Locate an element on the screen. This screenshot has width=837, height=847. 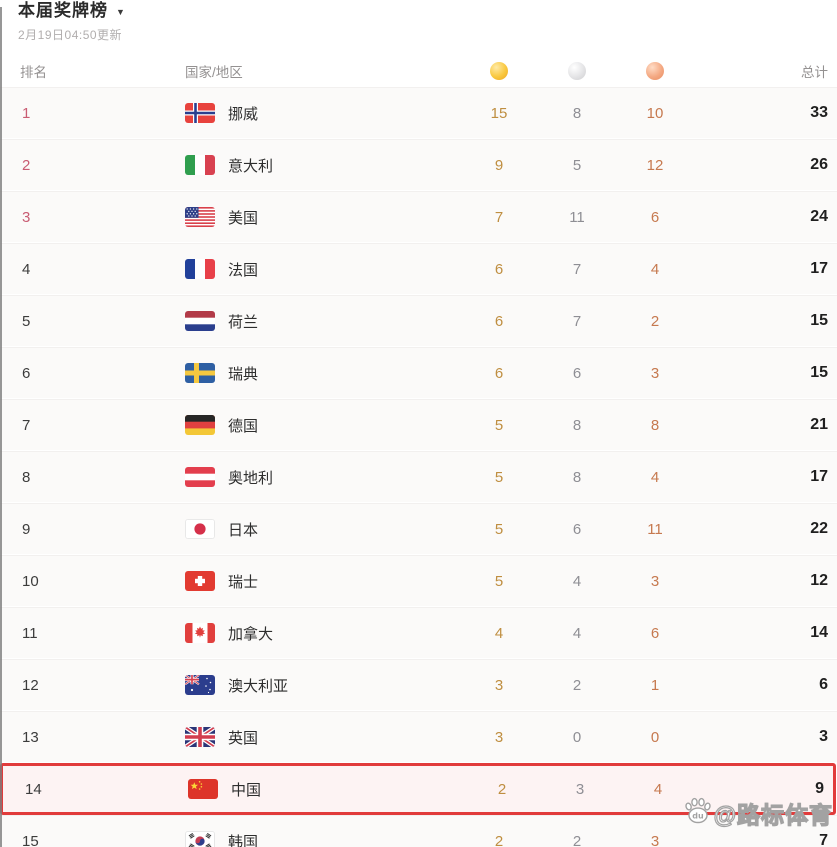
table-row: 14 中国 2 3 4 9 is located at coordinates (418, 789).